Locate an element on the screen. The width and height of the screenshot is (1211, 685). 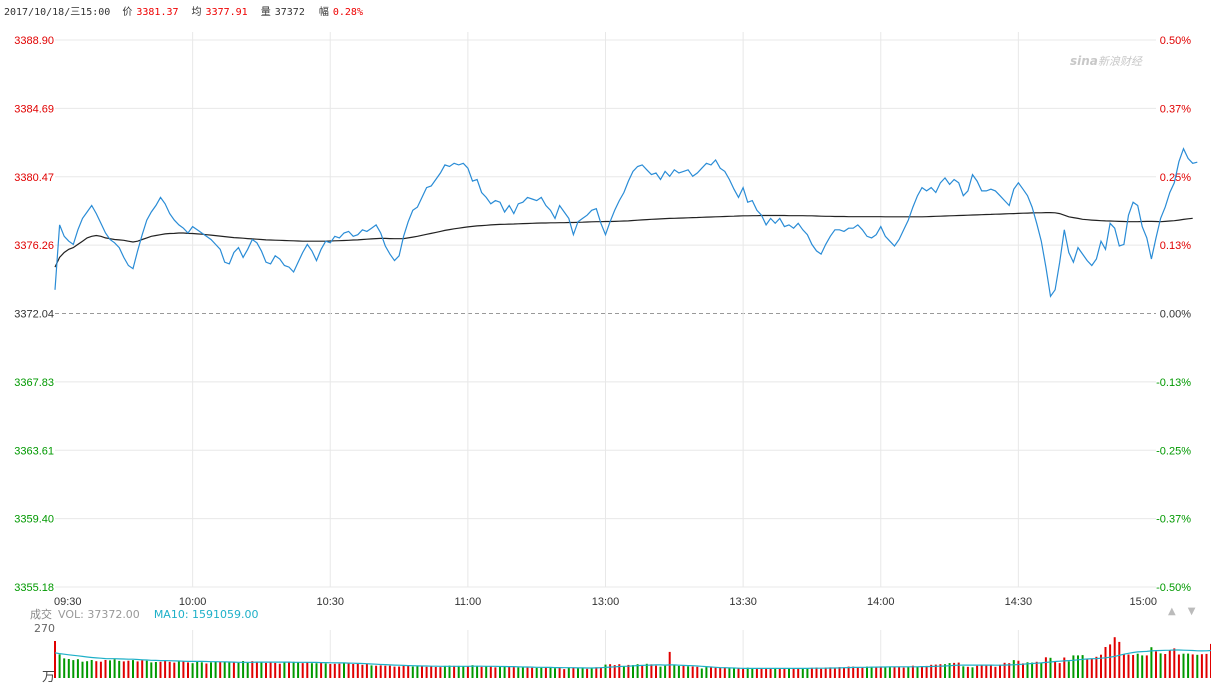
average-price-line is located at coordinates (623, 240).